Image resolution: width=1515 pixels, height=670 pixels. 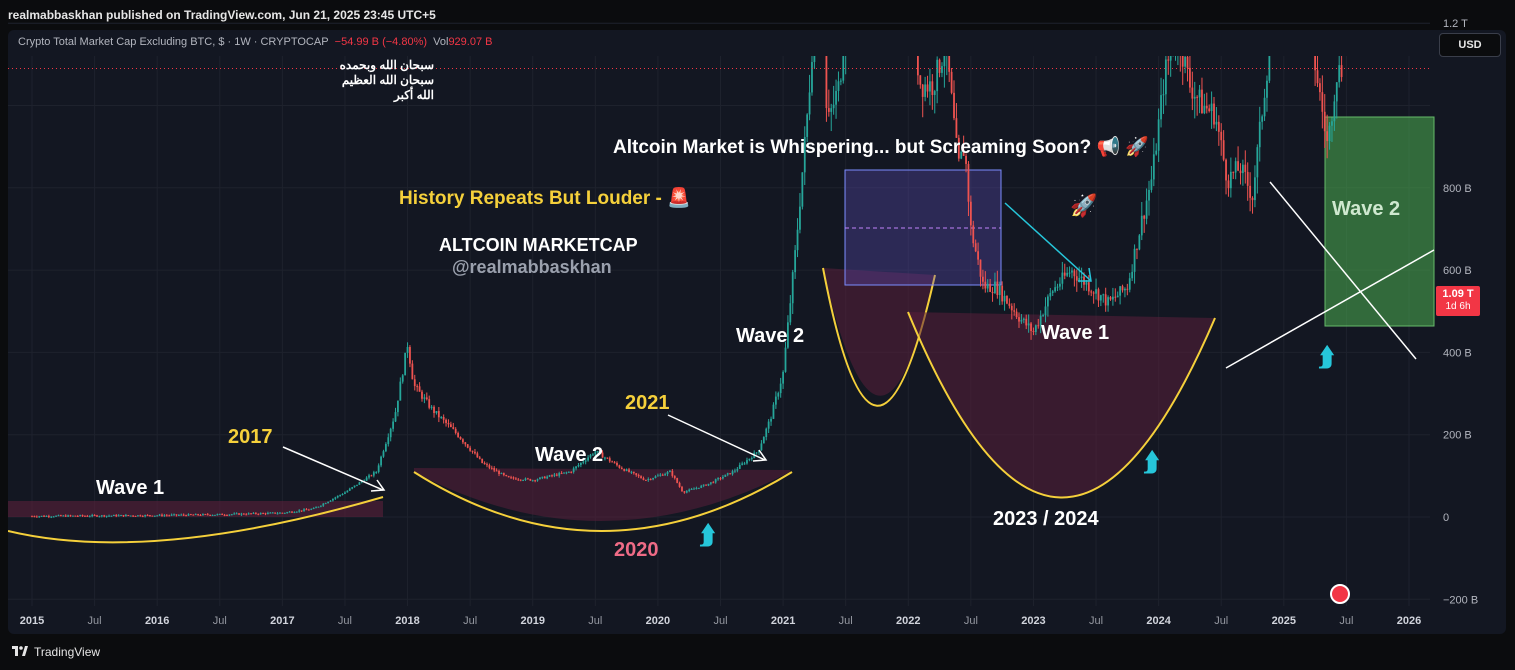 I want to click on x-tick-label: 2023, so click(x=1033, y=621).